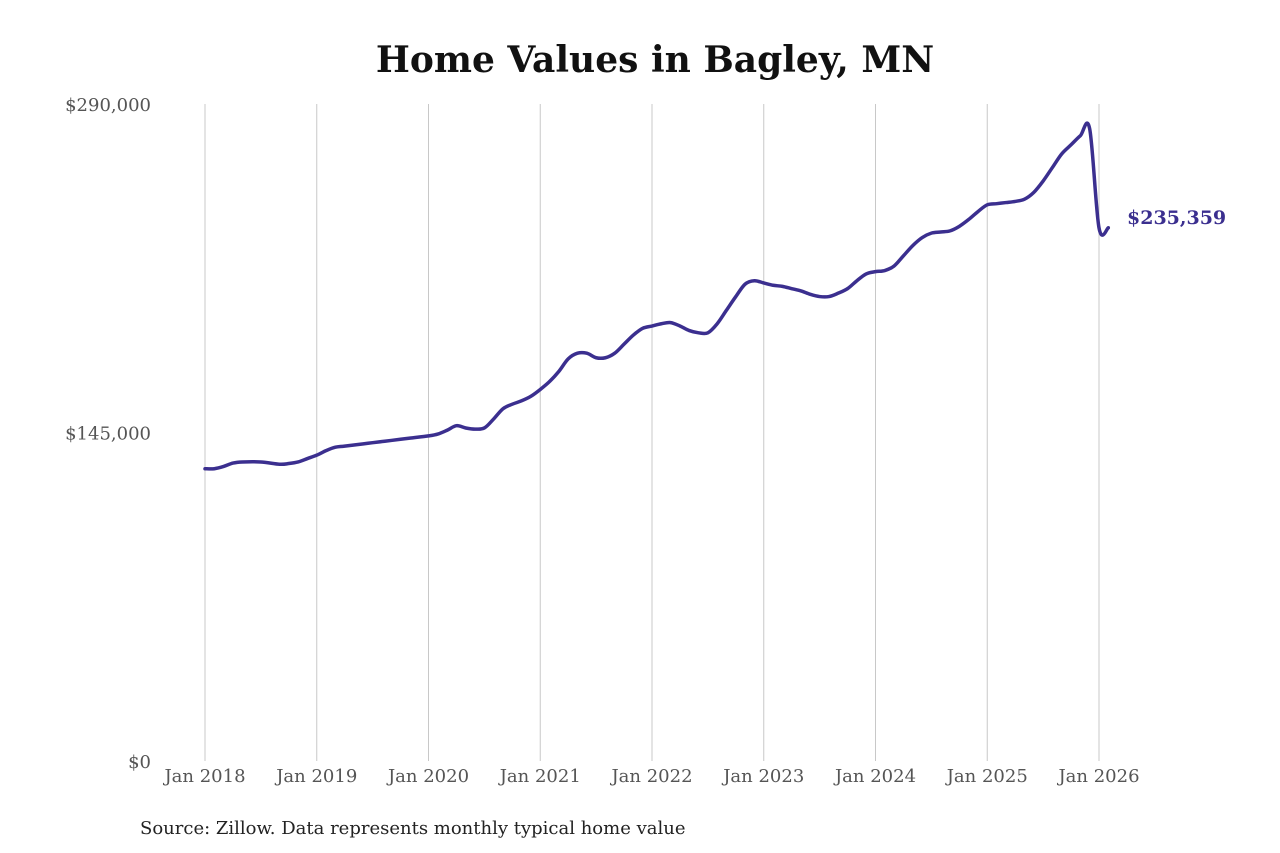 This screenshot has width=1280, height=853. What do you see at coordinates (539, 776) in the screenshot?
I see `x-tick-label: Jan 2021` at bounding box center [539, 776].